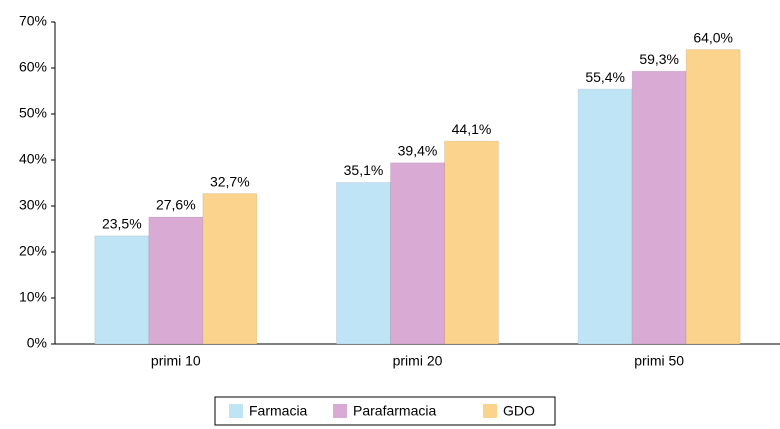 Image resolution: width=780 pixels, height=429 pixels. I want to click on value-label: 27,6%, so click(176, 205).